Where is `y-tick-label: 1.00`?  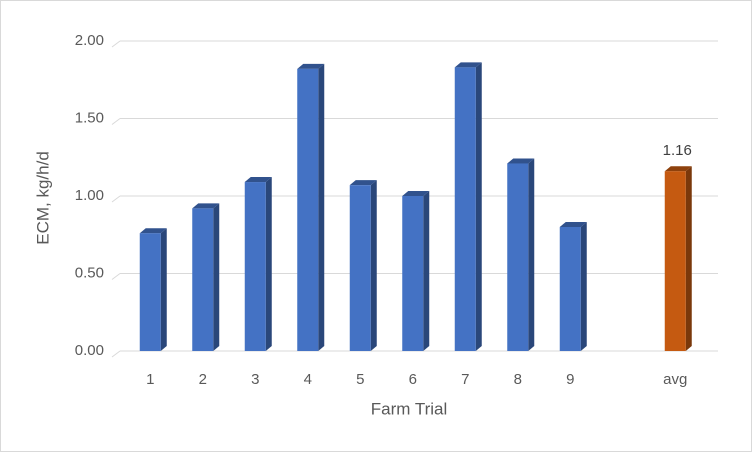 y-tick-label: 1.00 is located at coordinates (89, 195).